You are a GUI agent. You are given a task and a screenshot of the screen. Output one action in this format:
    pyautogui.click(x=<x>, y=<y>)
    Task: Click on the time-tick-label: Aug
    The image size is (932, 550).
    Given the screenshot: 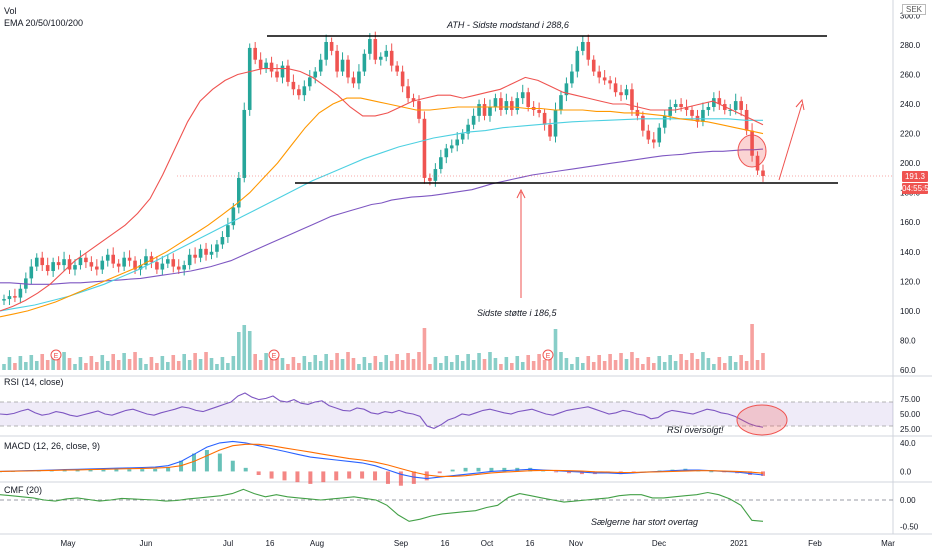 What is the action you would take?
    pyautogui.click(x=317, y=543)
    